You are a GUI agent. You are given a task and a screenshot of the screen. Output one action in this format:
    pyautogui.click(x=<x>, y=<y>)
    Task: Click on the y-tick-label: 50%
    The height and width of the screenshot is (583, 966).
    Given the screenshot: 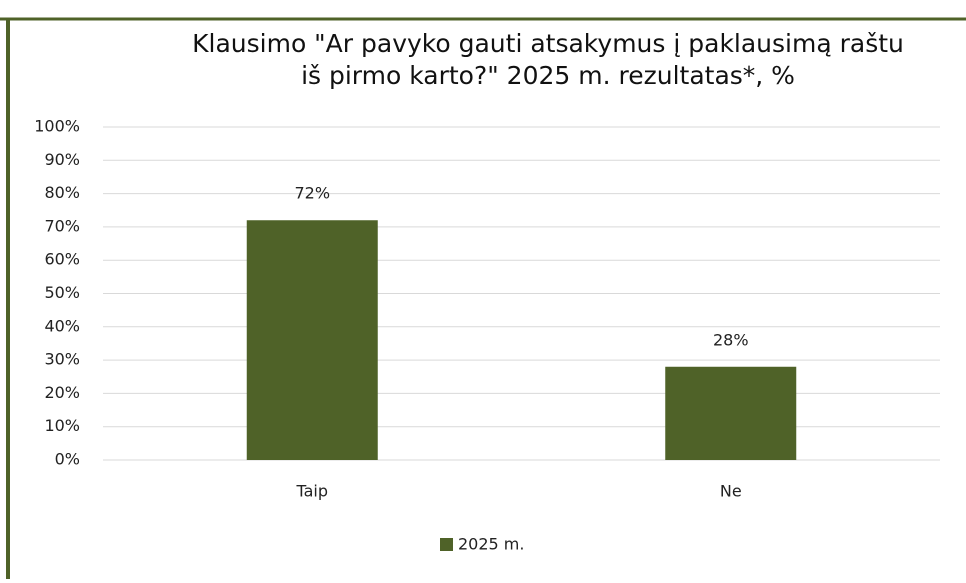 What is the action you would take?
    pyautogui.click(x=62, y=292)
    